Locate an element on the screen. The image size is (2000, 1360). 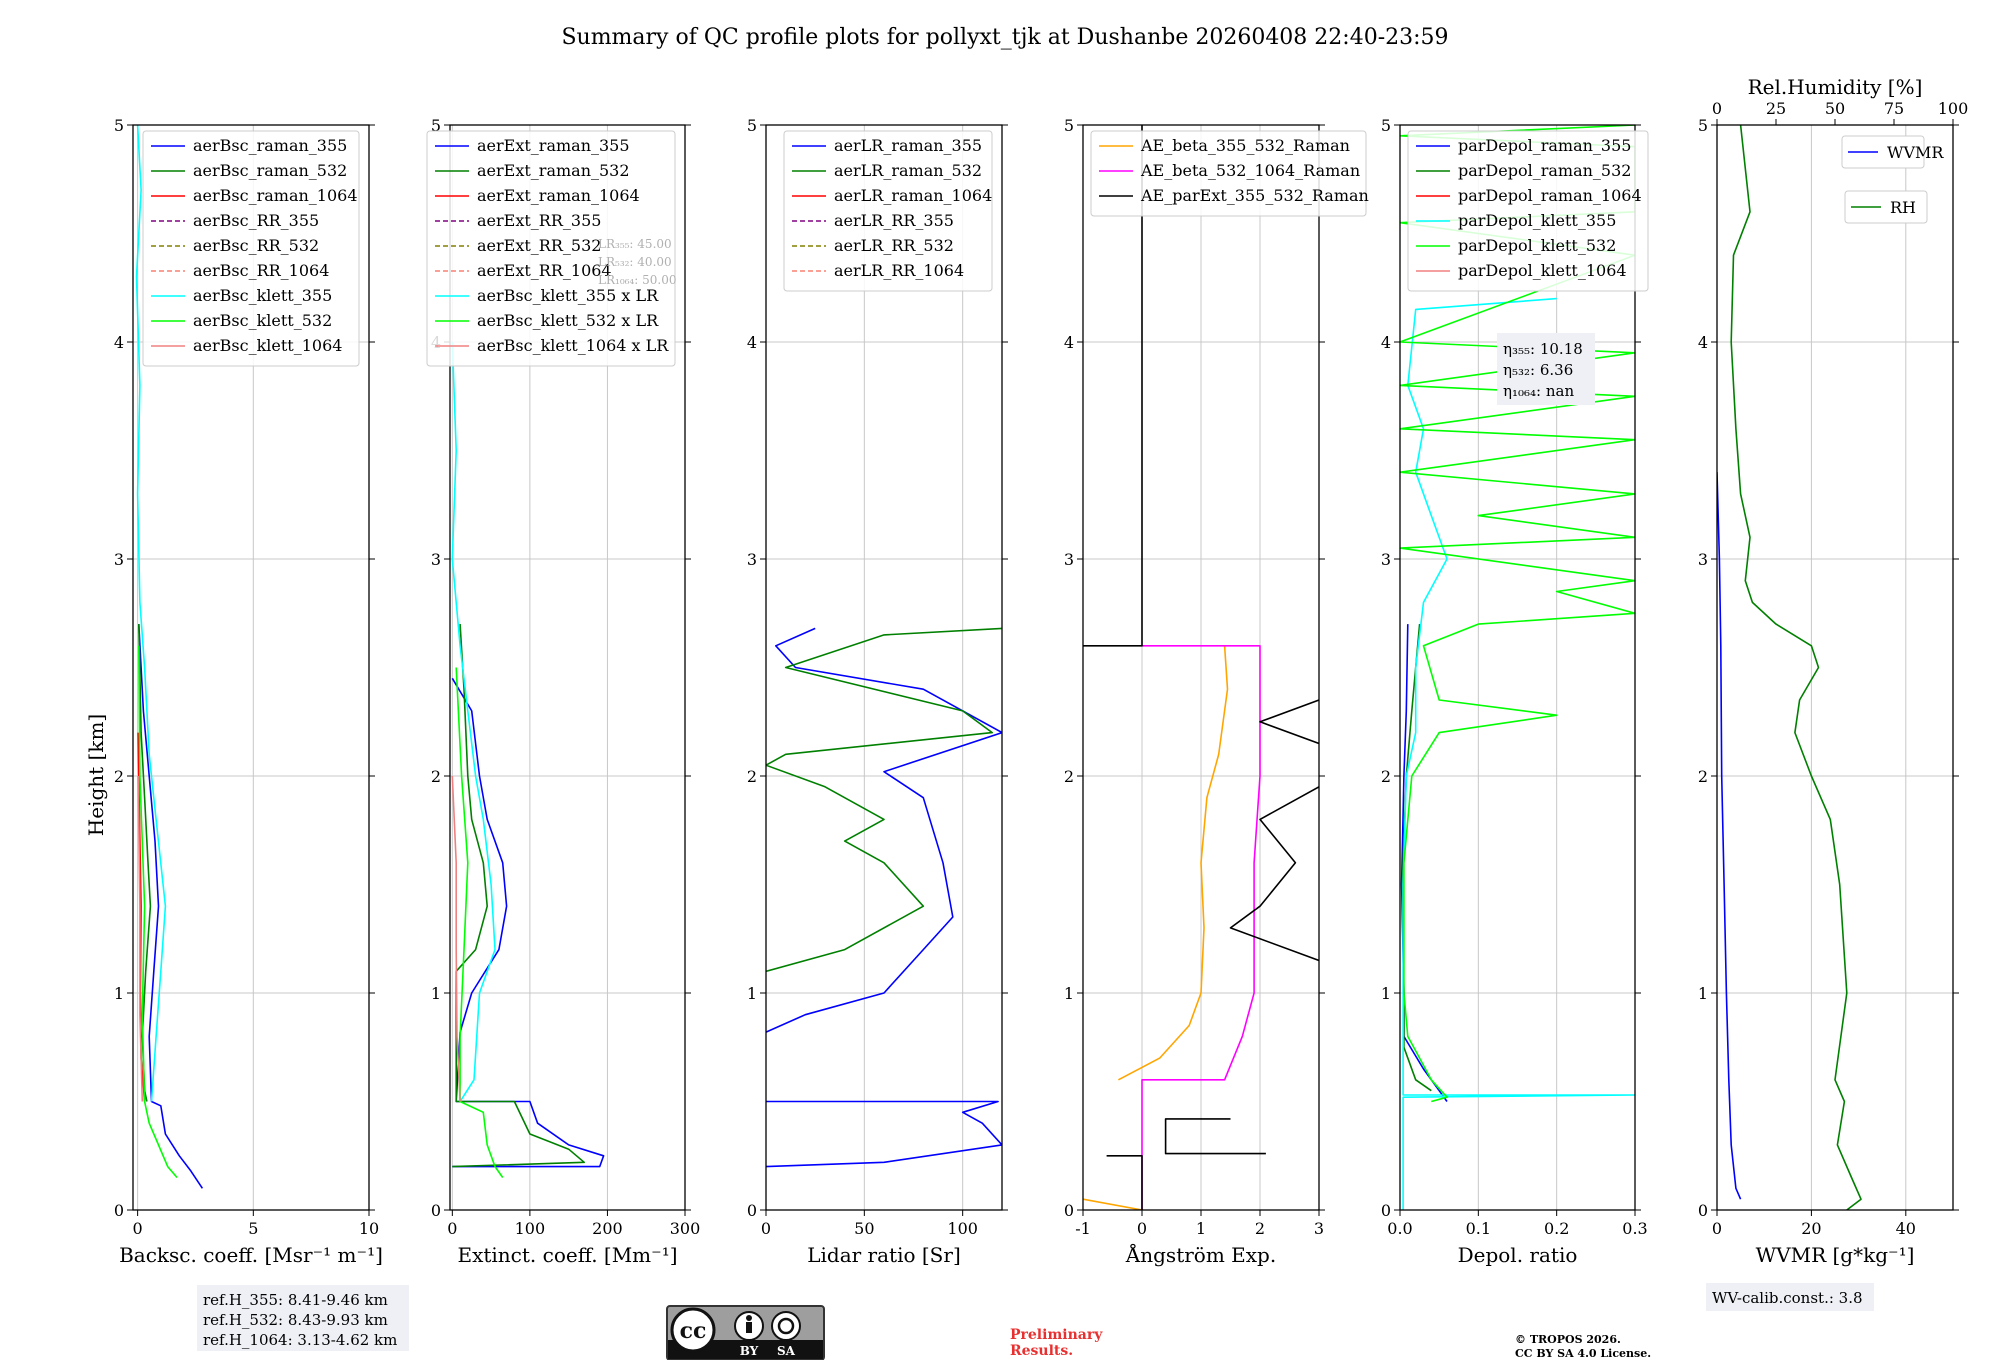
legend-label: aerBsc_klett_355 x LR is located at coordinates (568, 295).